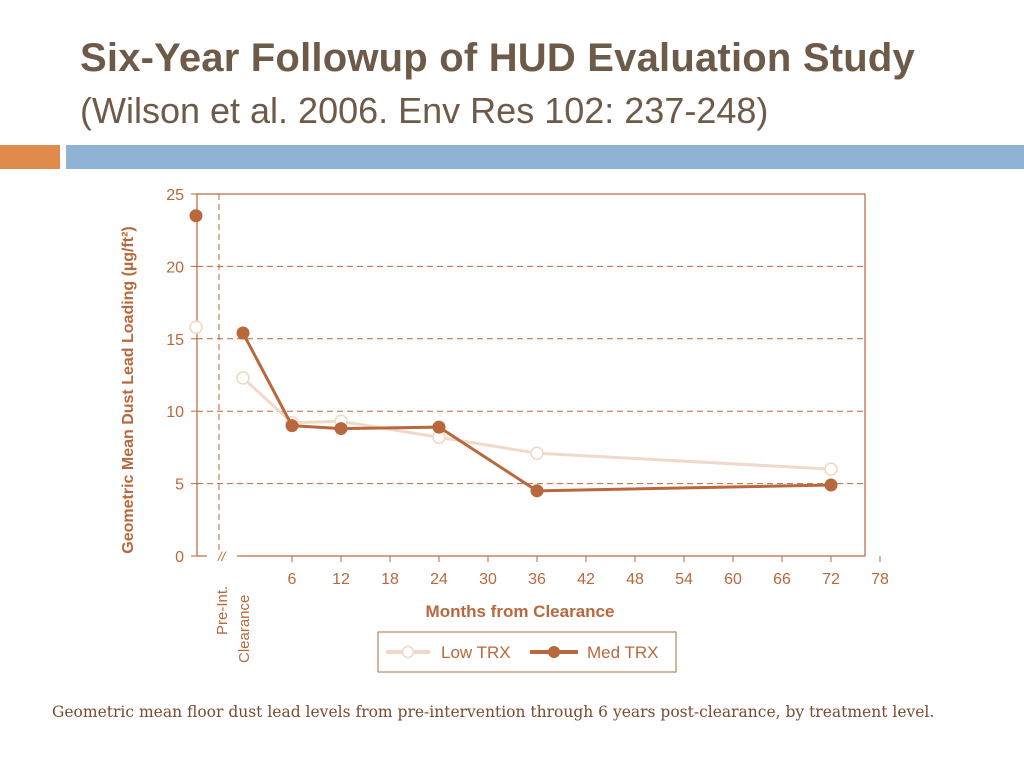  I want to click on y-tick-label: 0, so click(179, 557).